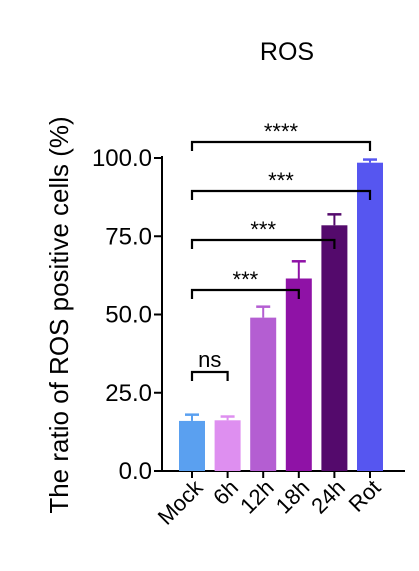 Image resolution: width=419 pixels, height=571 pixels. Describe the element at coordinates (135, 471) in the screenshot. I see `y-tick-label: 0.0` at that location.